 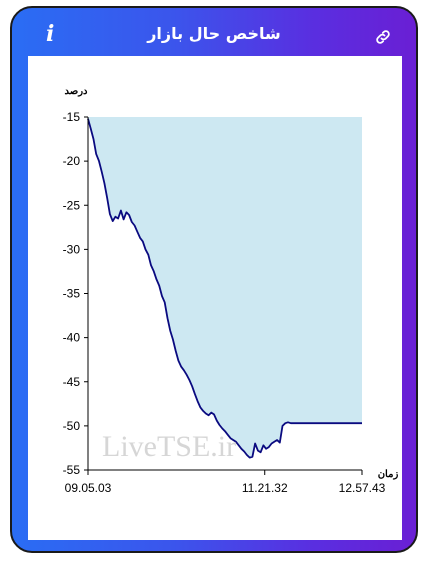 I want to click on header-bar: i شاخص حال بازار, so click(x=214, y=34).